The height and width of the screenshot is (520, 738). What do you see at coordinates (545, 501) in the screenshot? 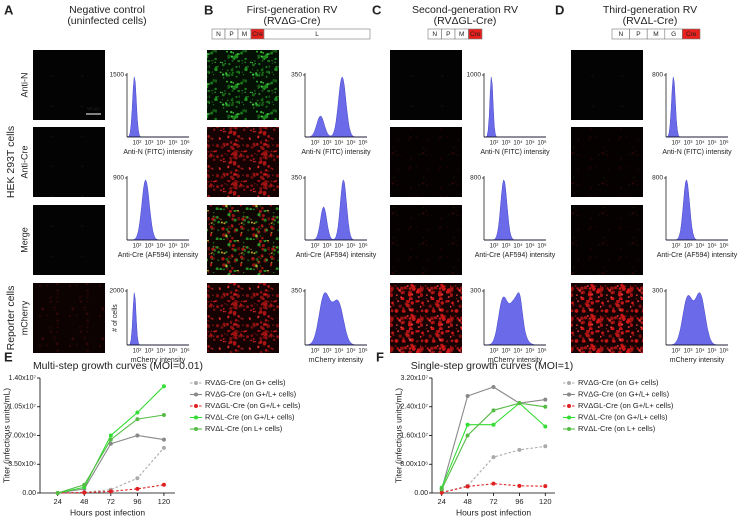
I see `x-tick-label: 120` at bounding box center [545, 501].